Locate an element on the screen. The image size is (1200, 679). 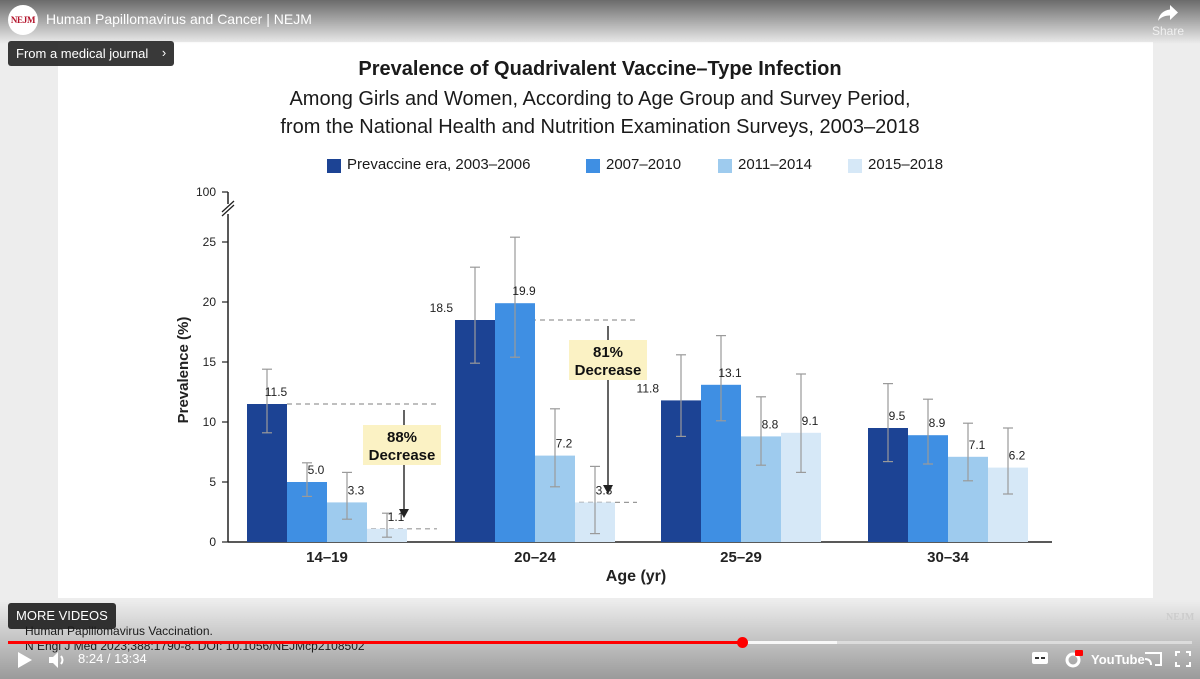
progress-played is located at coordinates (375, 642).